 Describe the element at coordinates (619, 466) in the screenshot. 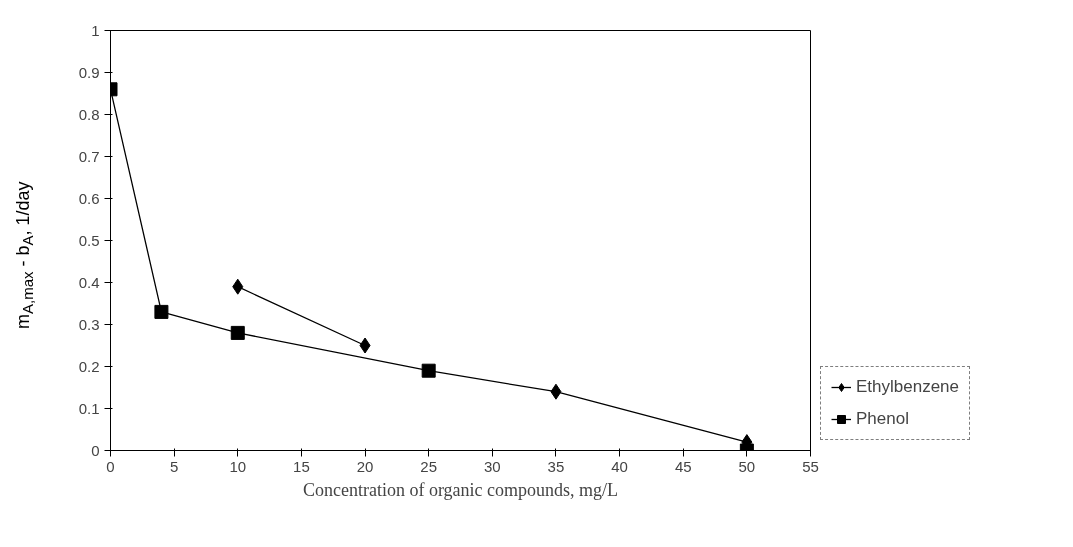

I see `x-tick-label: 40` at that location.